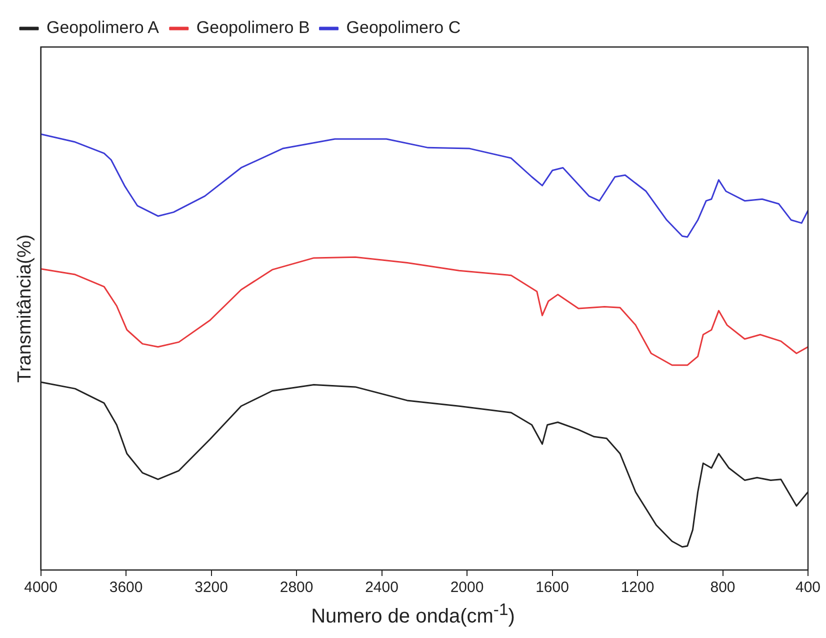 This screenshot has height=638, width=826. I want to click on legend-label: Geopolimero B, so click(253, 28).